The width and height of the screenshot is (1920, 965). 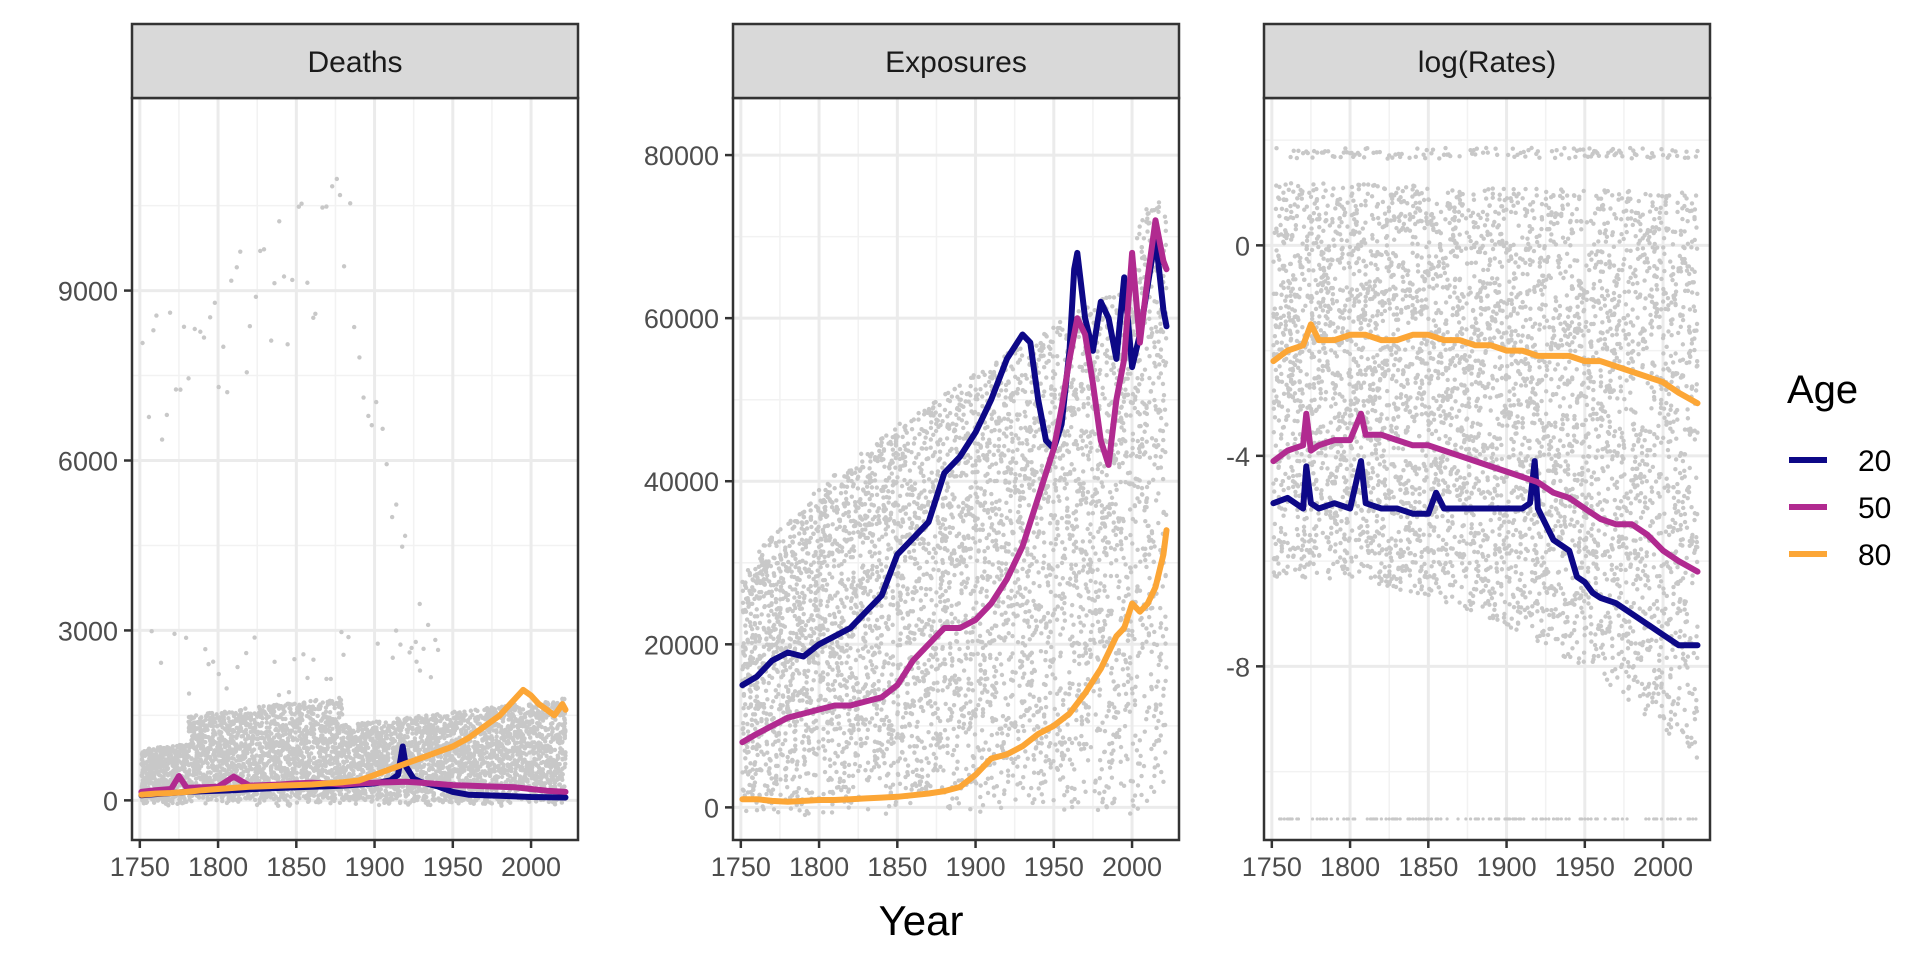 What do you see at coordinates (453, 867) in the screenshot?
I see `x-tick-label: 1950` at bounding box center [453, 867].